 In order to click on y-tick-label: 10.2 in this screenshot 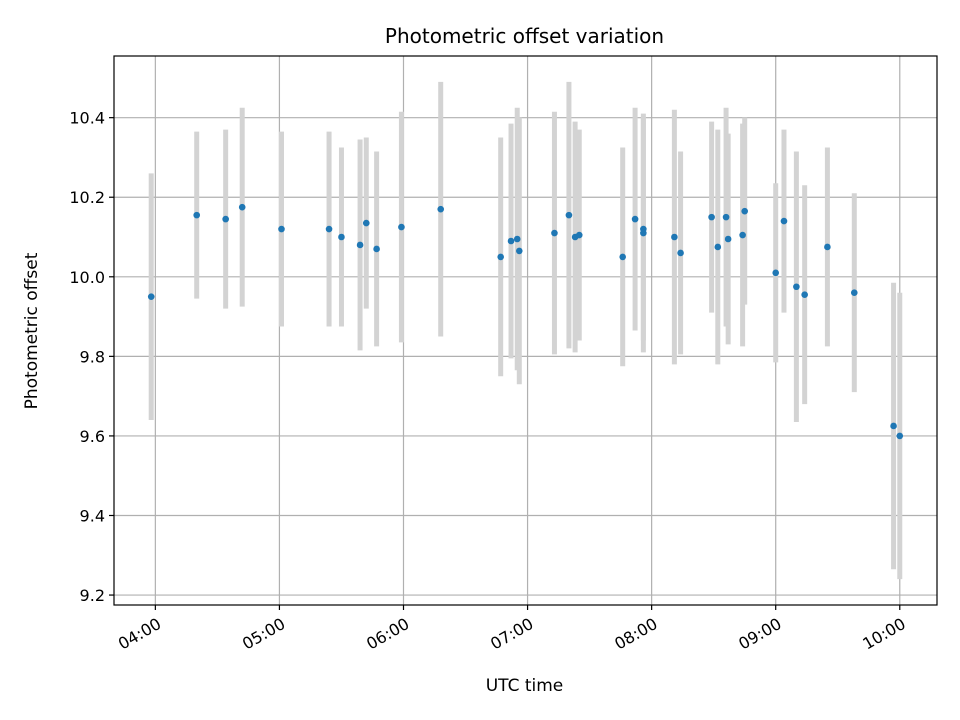, I will do `click(87, 197)`.